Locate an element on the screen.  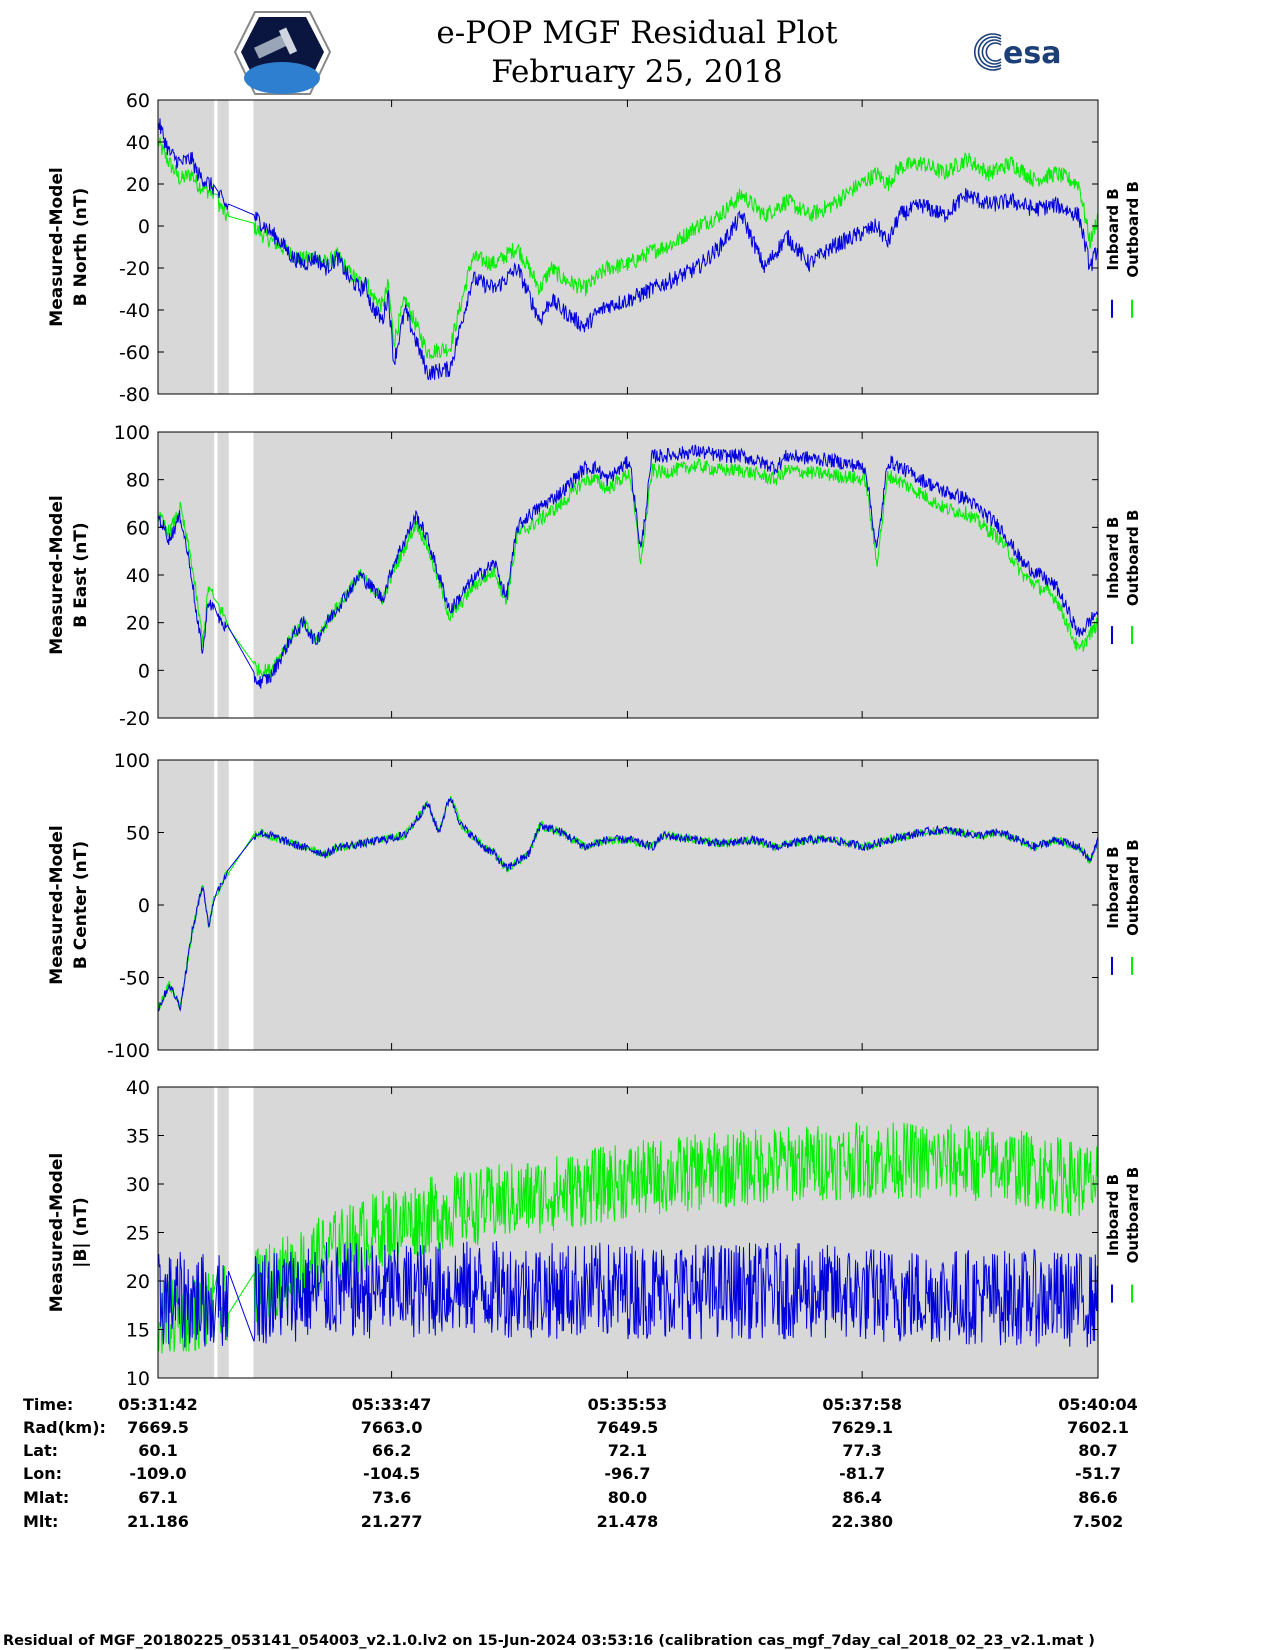
ephemeris-cell: 72.1 is located at coordinates (627, 1450).